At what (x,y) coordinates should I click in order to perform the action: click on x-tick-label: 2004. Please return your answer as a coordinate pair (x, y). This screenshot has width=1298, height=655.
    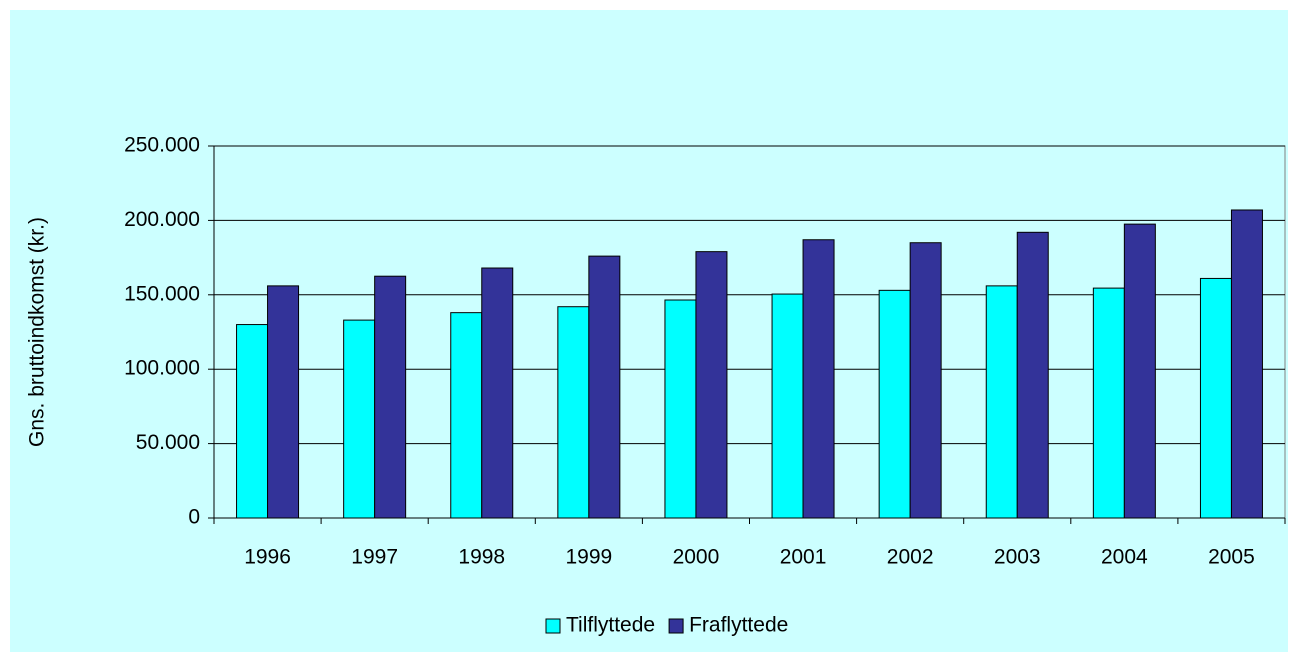
    Looking at the image, I should click on (1124, 557).